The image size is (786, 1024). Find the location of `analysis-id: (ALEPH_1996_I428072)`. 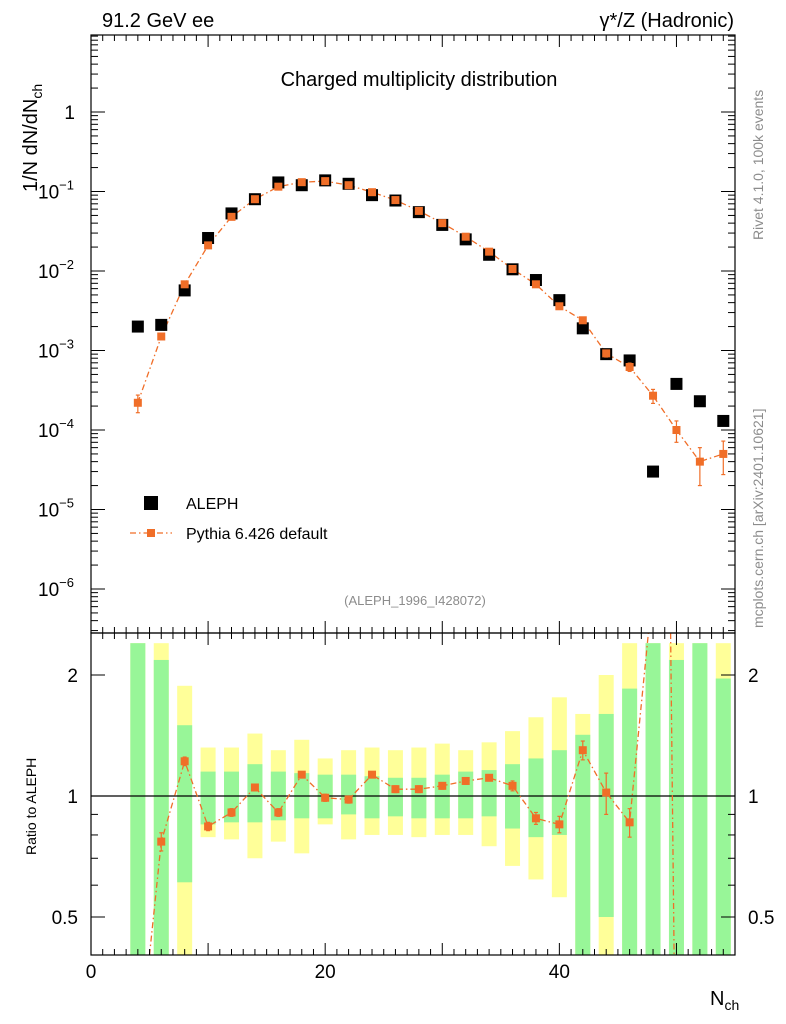

analysis-id: (ALEPH_1996_I428072) is located at coordinates (415, 600).